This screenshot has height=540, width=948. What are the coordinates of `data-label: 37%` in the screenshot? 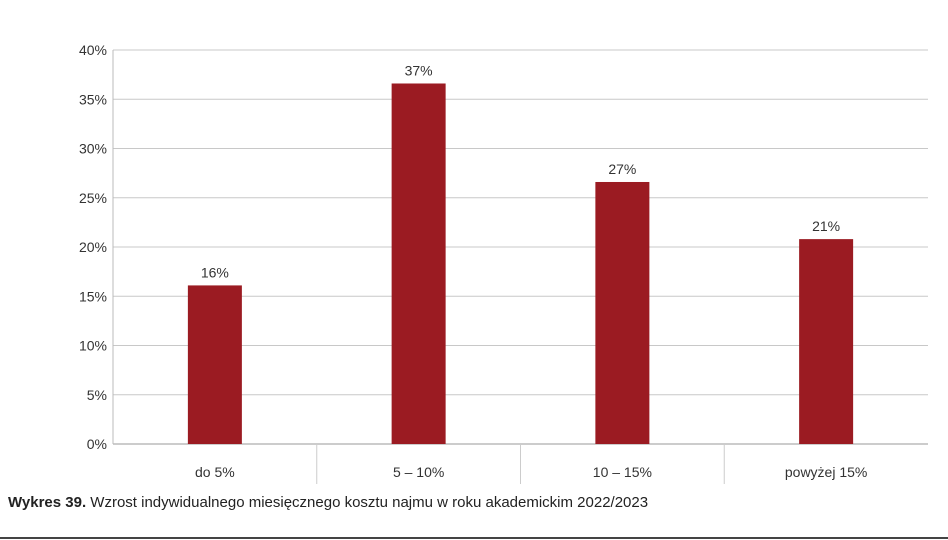 It's located at (419, 70).